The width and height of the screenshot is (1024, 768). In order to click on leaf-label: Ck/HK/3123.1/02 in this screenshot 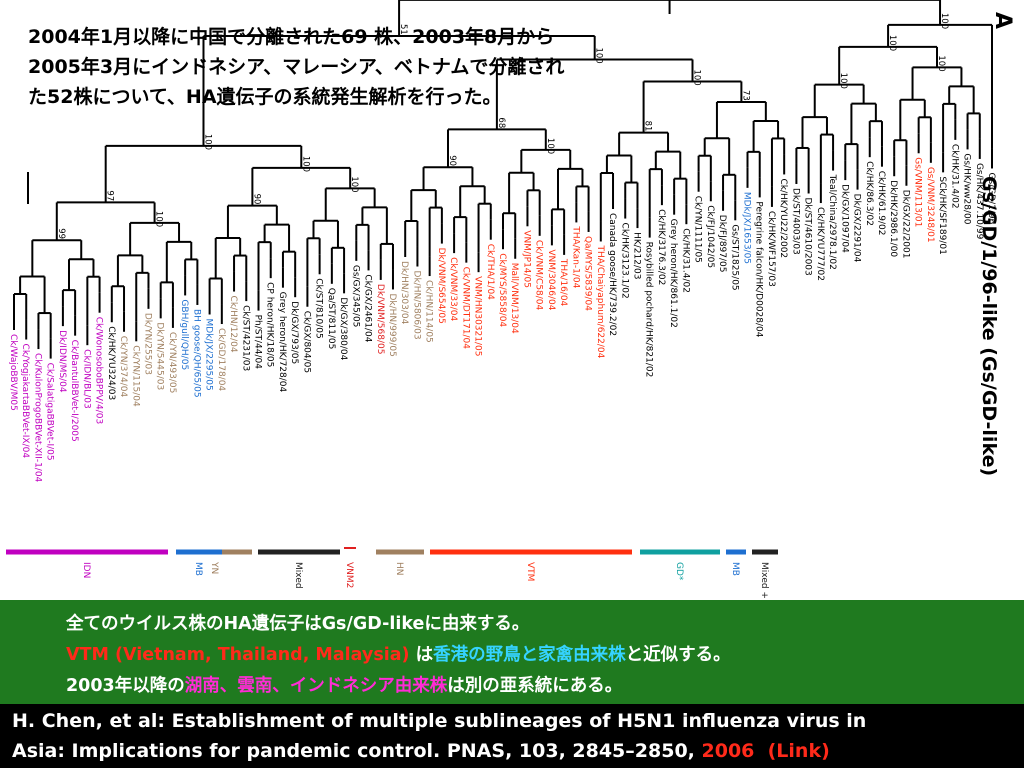, I will do `click(624, 261)`.